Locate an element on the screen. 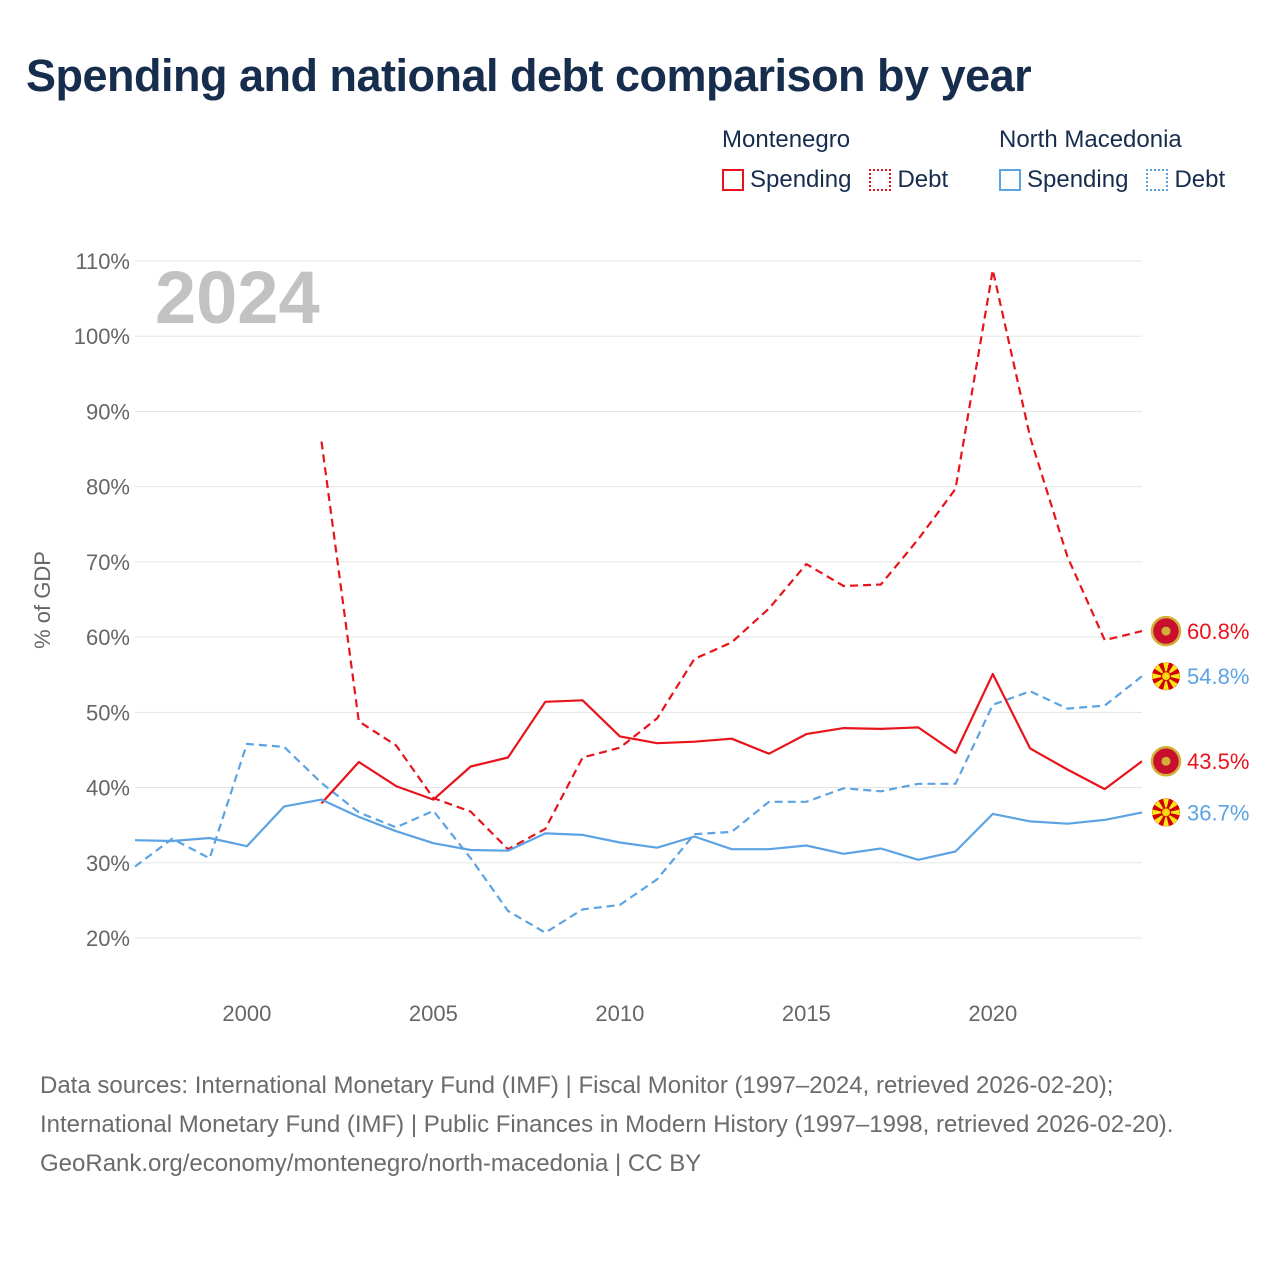 The width and height of the screenshot is (1280, 1280). y-tick-label: 40% is located at coordinates (108, 788).